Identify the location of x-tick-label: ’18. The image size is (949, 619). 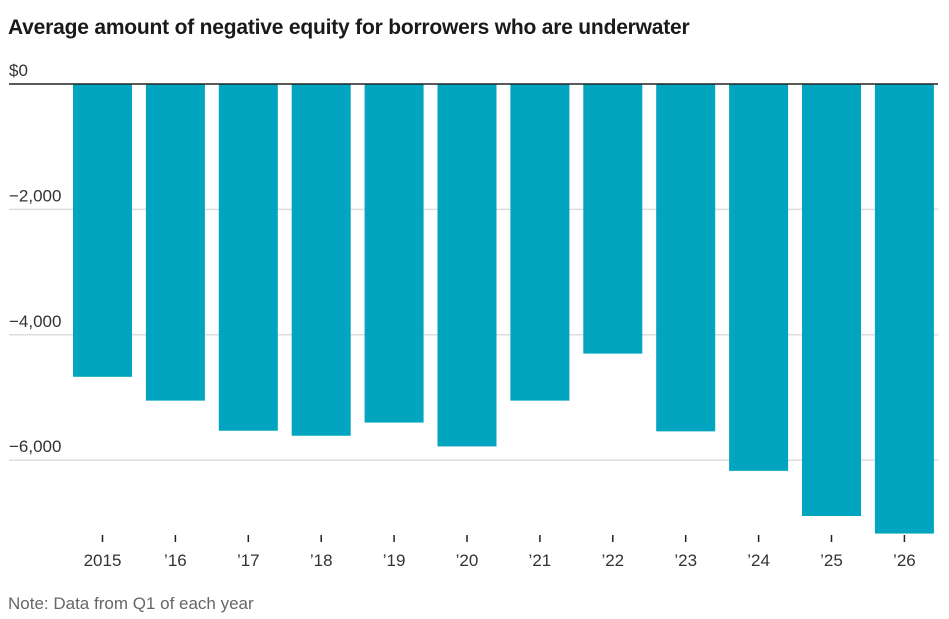
(321, 560).